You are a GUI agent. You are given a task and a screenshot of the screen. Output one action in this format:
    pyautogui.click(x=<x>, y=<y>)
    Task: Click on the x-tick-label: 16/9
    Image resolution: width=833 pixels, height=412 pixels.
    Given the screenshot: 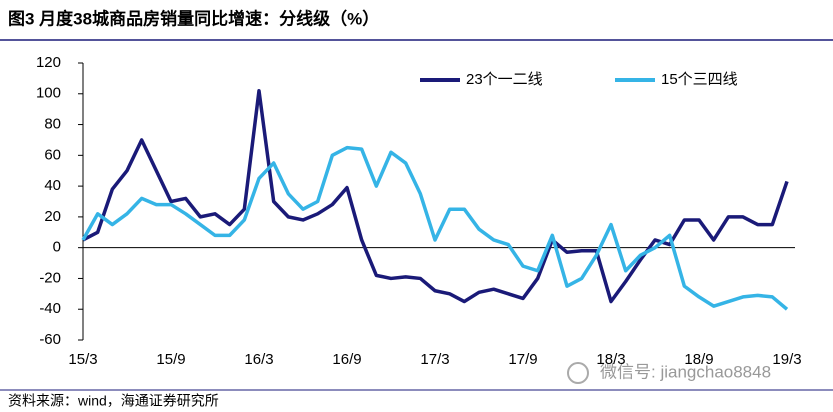 What is the action you would take?
    pyautogui.click(x=346, y=359)
    